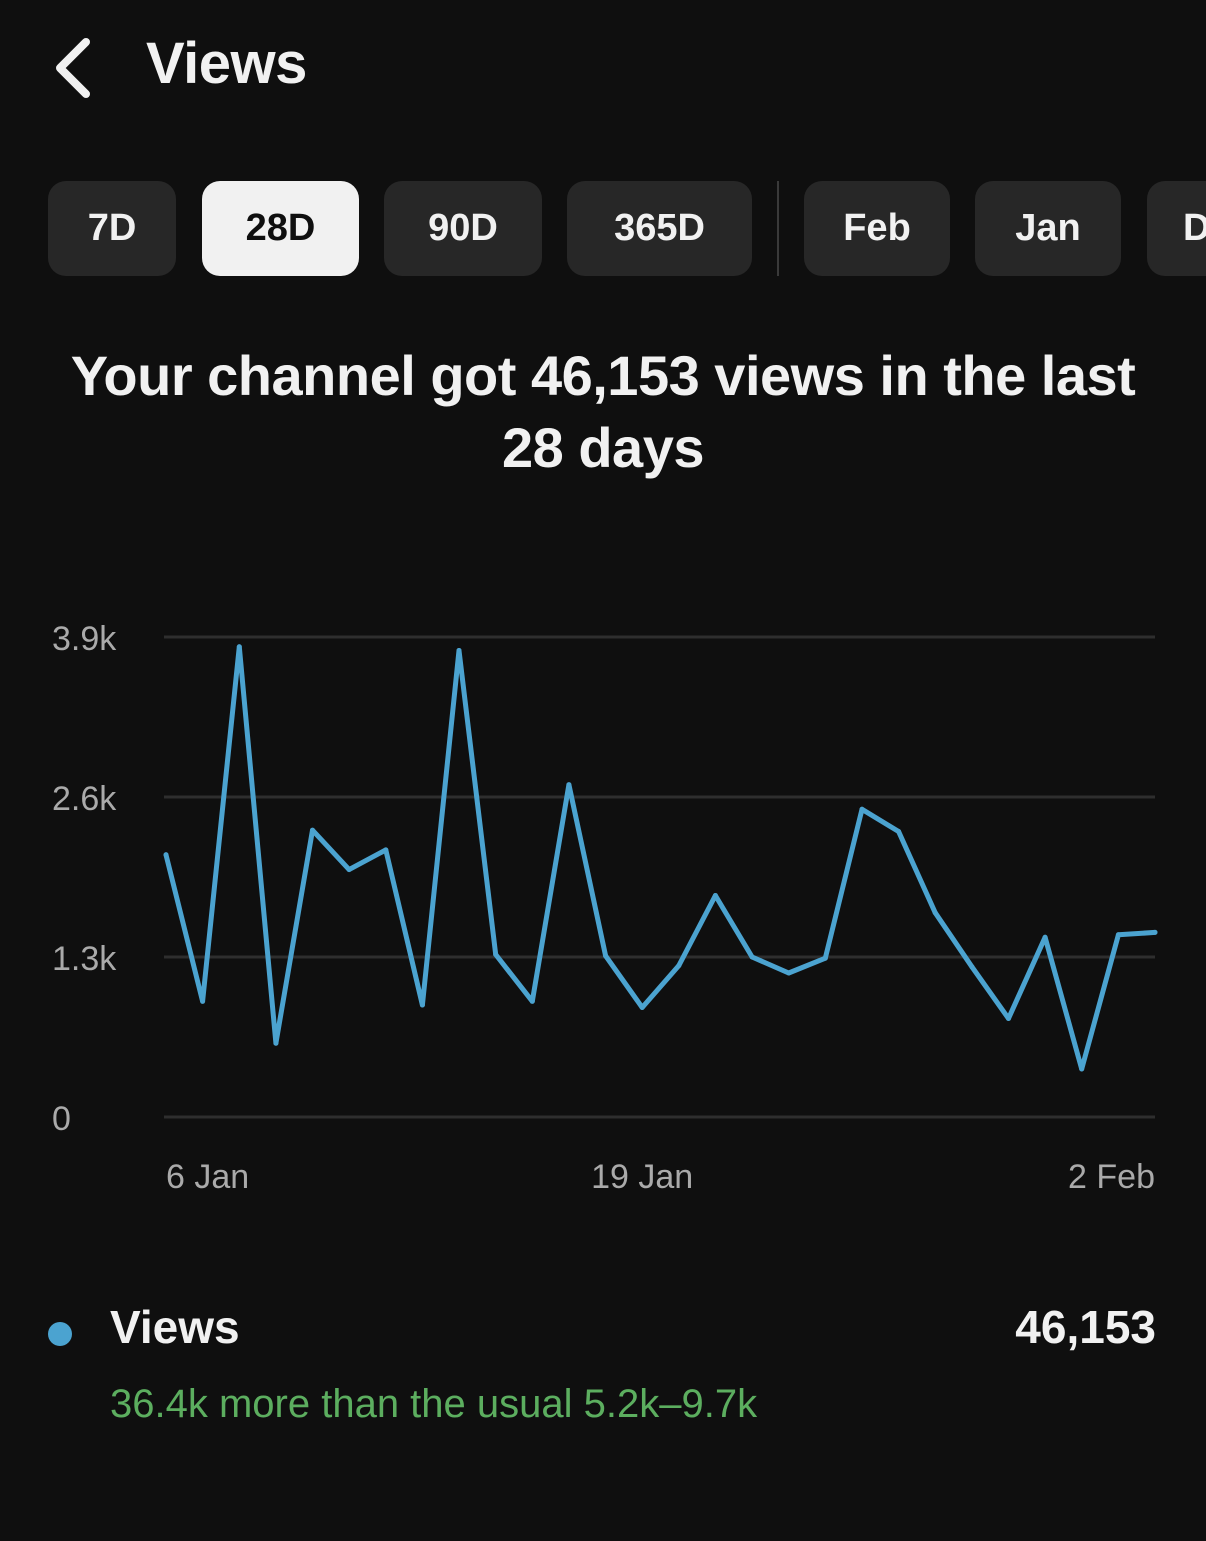 This screenshot has width=1206, height=1541. I want to click on chip-28d: 28D, so click(280, 228).